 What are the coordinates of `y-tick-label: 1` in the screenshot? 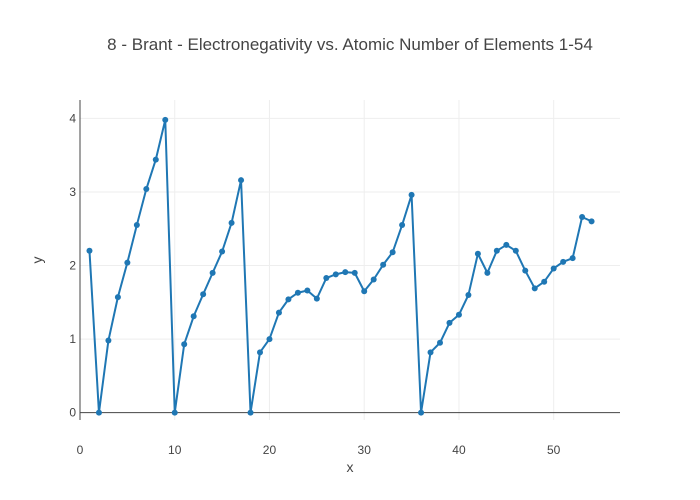 It's located at (72, 339).